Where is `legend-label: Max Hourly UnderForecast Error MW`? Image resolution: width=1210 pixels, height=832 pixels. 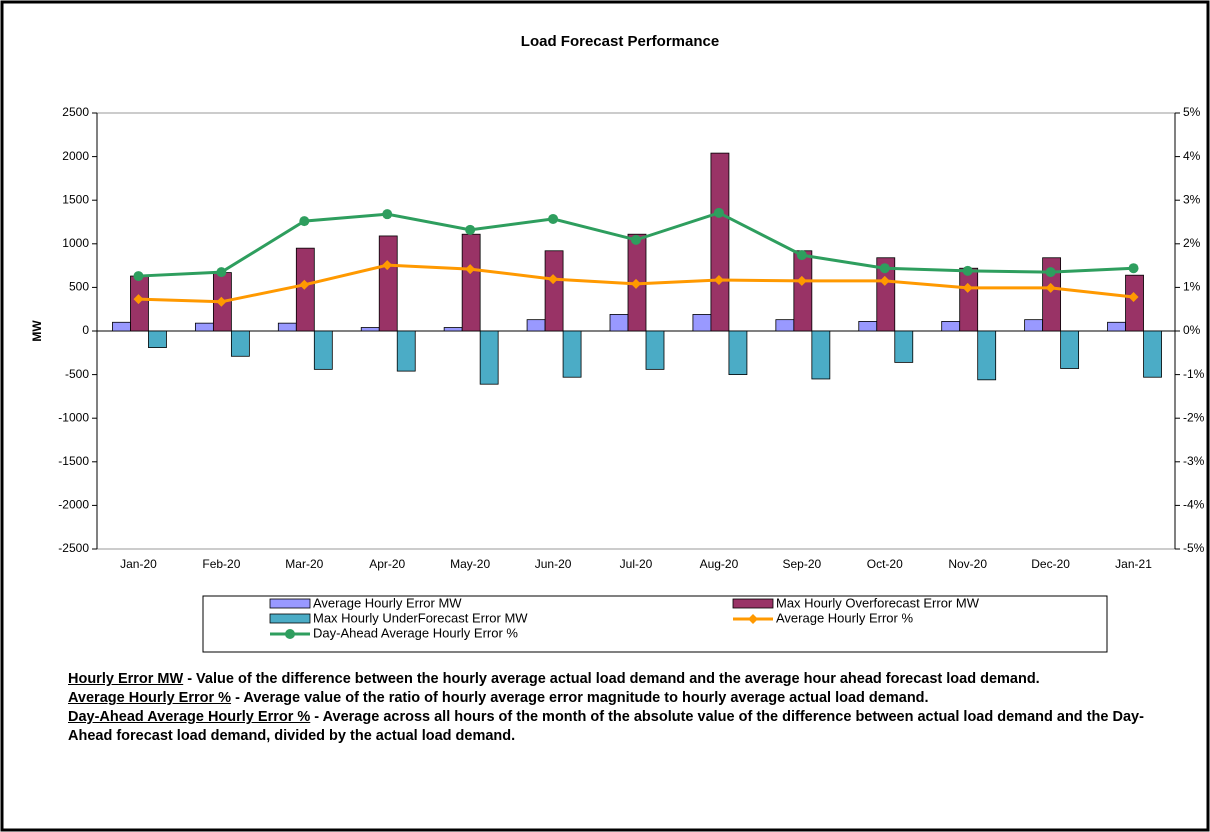 legend-label: Max Hourly UnderForecast Error MW is located at coordinates (420, 617).